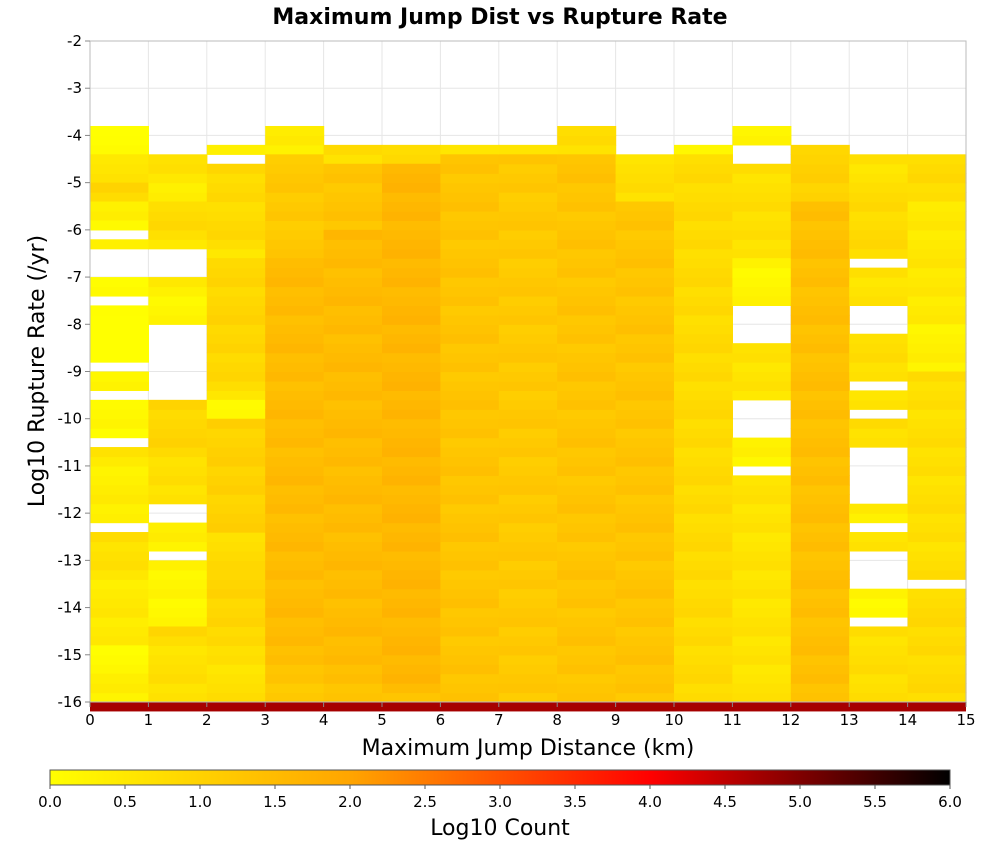  What do you see at coordinates (74, 230) in the screenshot?
I see `y-tick-label: -6` at bounding box center [74, 230].